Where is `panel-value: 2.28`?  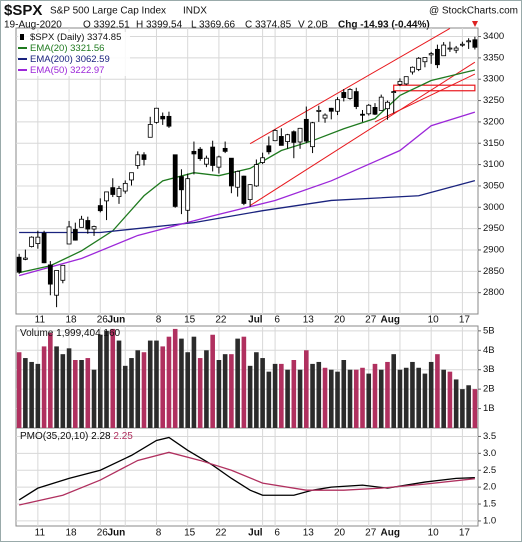 panel-value: 2.28 is located at coordinates (101, 436).